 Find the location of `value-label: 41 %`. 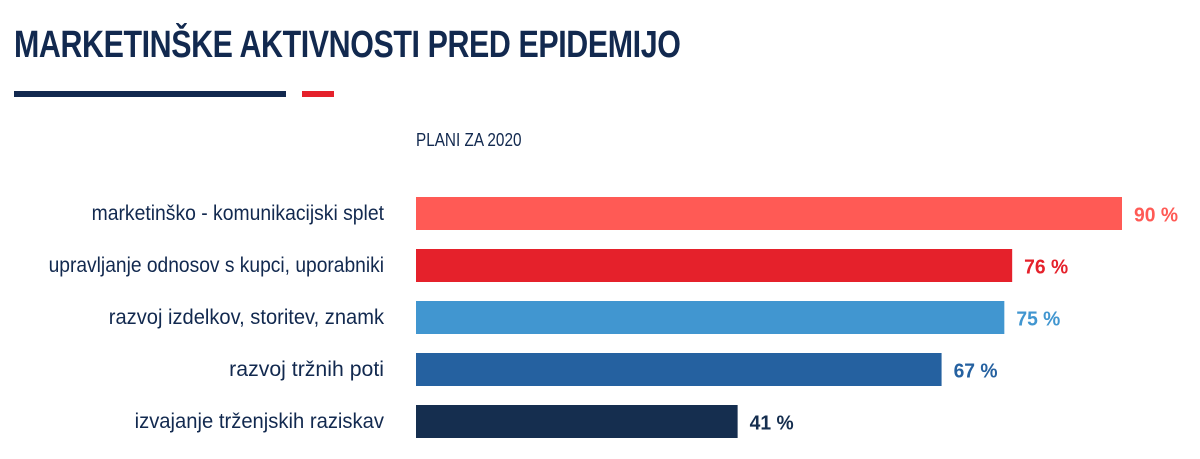

value-label: 41 % is located at coordinates (772, 424).